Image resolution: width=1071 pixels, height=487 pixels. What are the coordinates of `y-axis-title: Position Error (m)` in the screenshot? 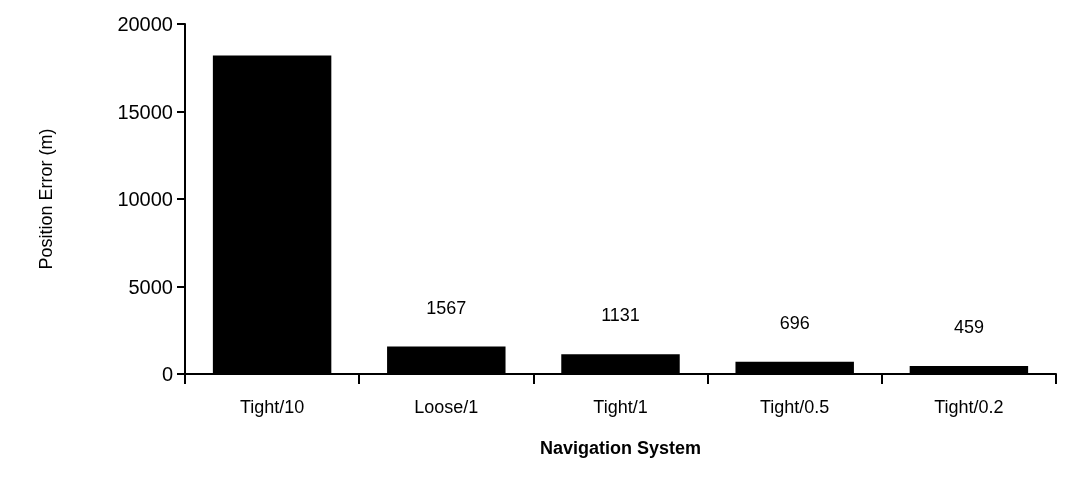 It's located at (46, 199).